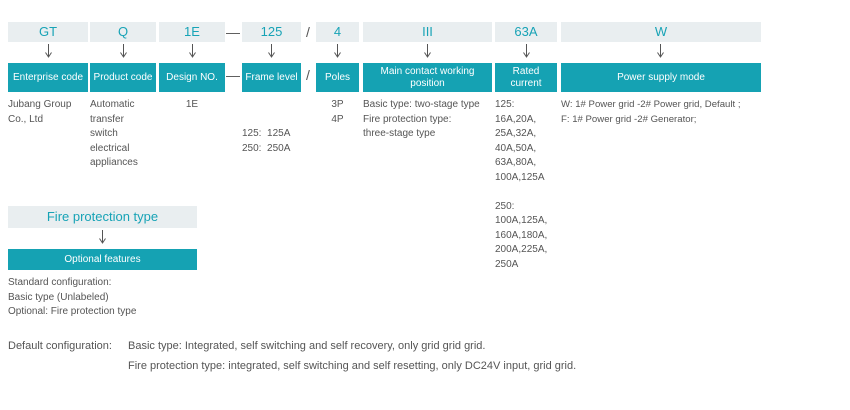 Image resolution: width=850 pixels, height=410 pixels. What do you see at coordinates (337, 112) in the screenshot?
I see `desc-poles: 3P 4P` at bounding box center [337, 112].